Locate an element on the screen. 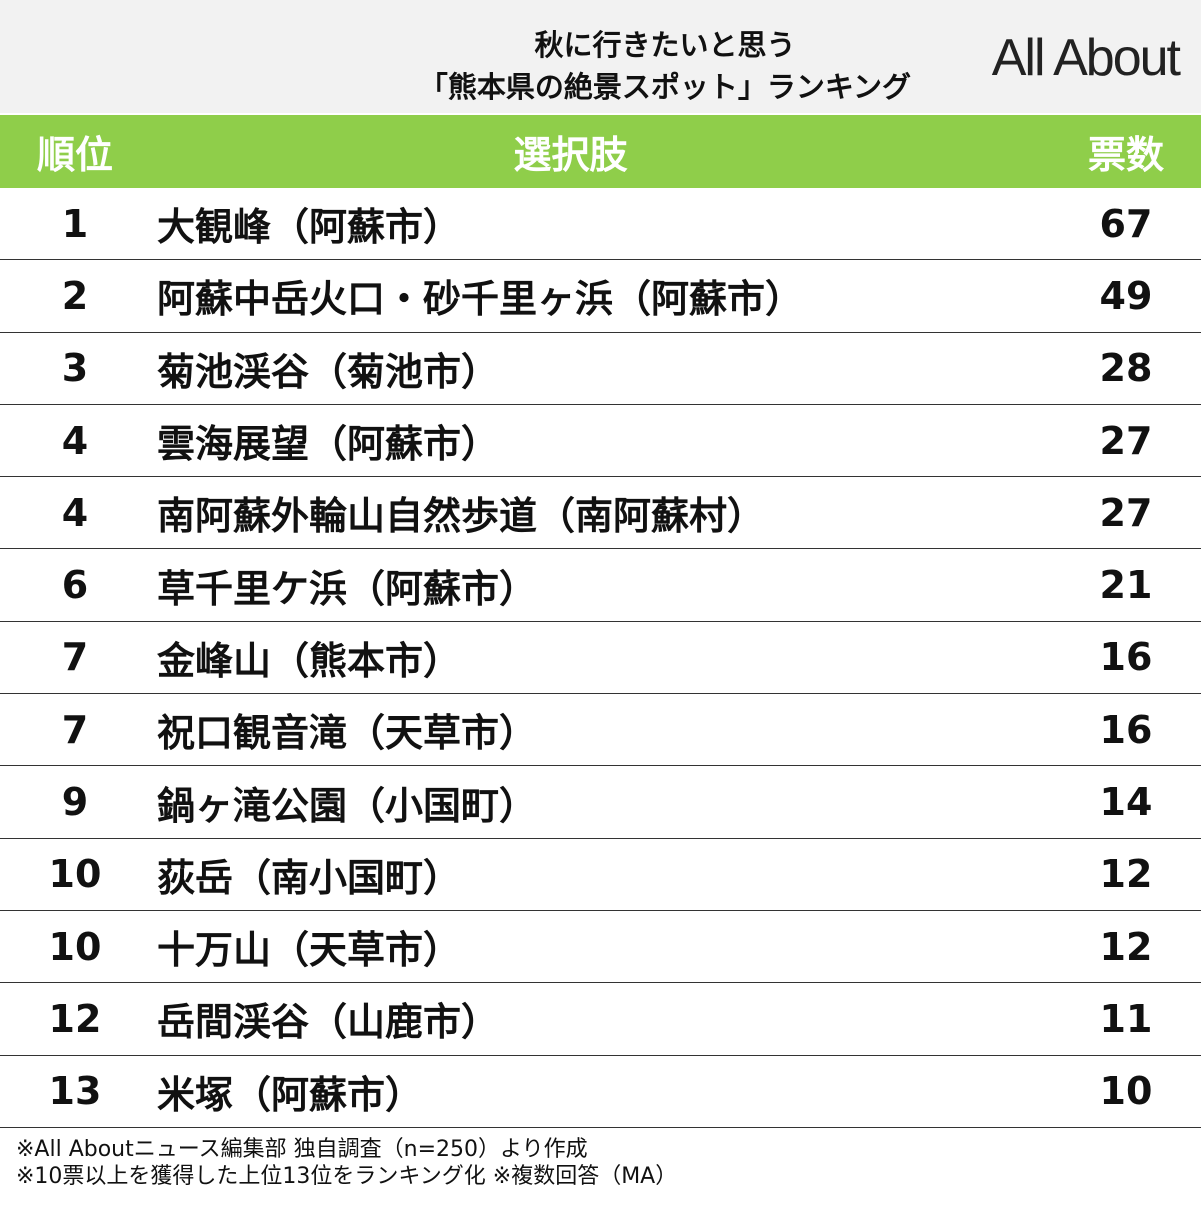  title-line: 秋に行きたいと思う is located at coordinates (665, 45).